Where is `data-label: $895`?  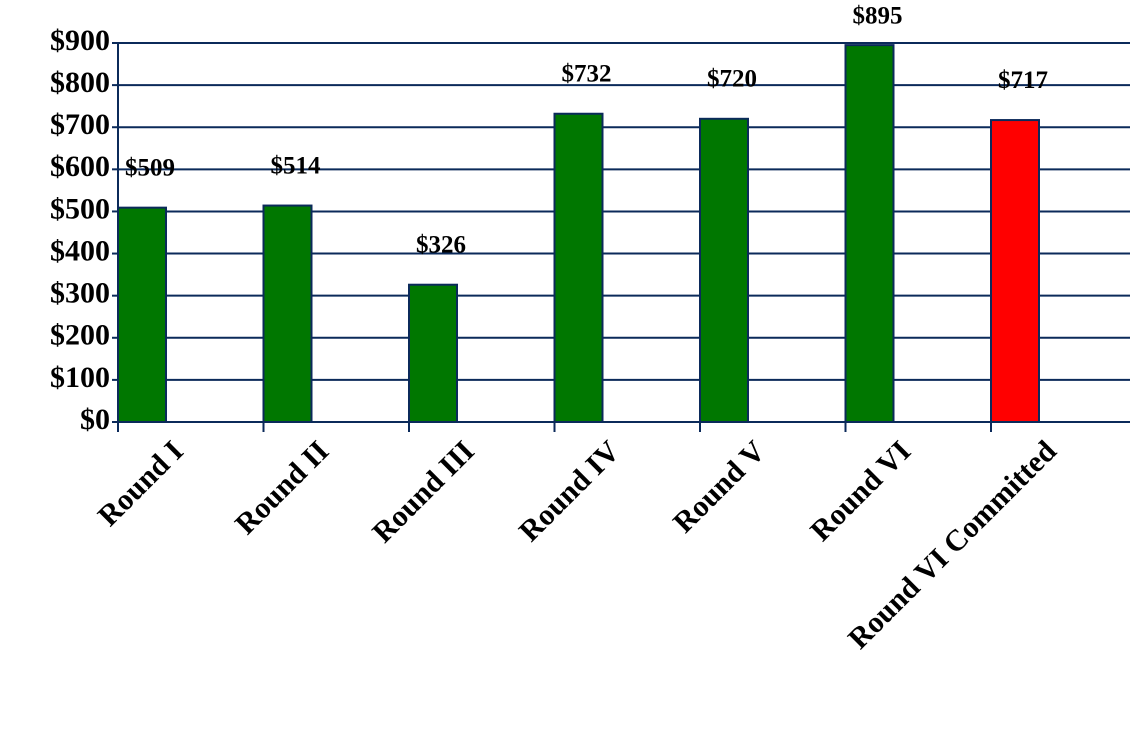 data-label: $895 is located at coordinates (878, 16).